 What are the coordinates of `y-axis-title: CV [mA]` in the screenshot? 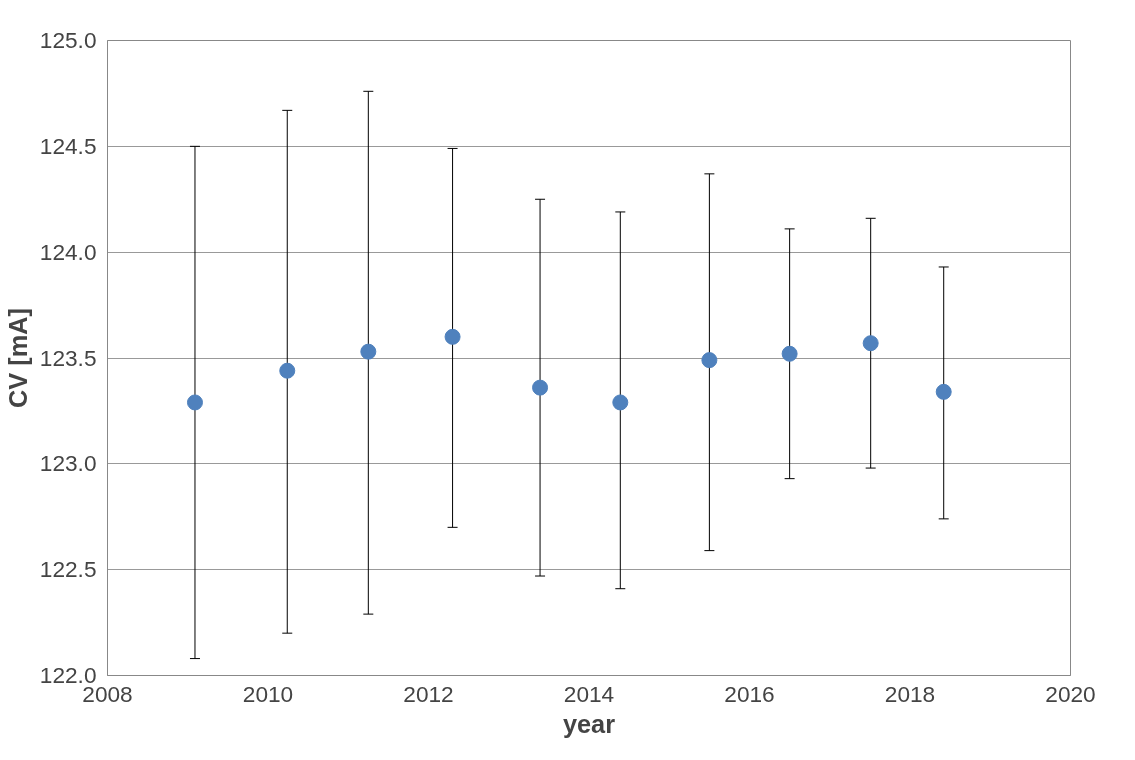 It's located at (17, 358).